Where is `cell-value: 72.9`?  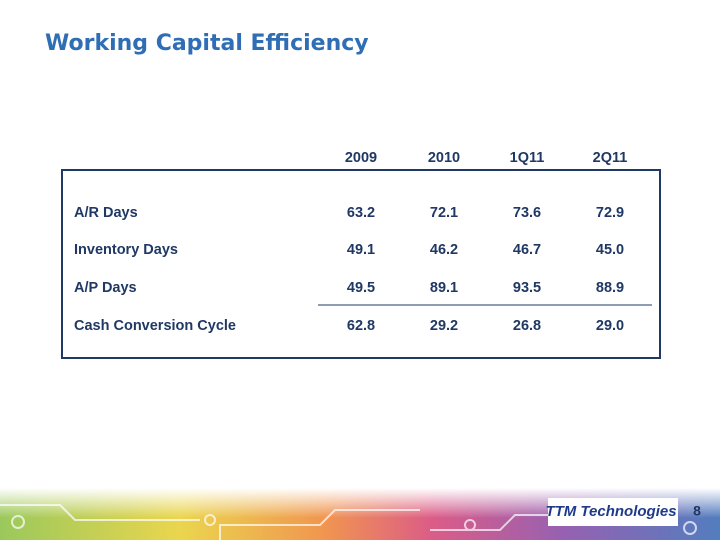 cell-value: 72.9 is located at coordinates (610, 213).